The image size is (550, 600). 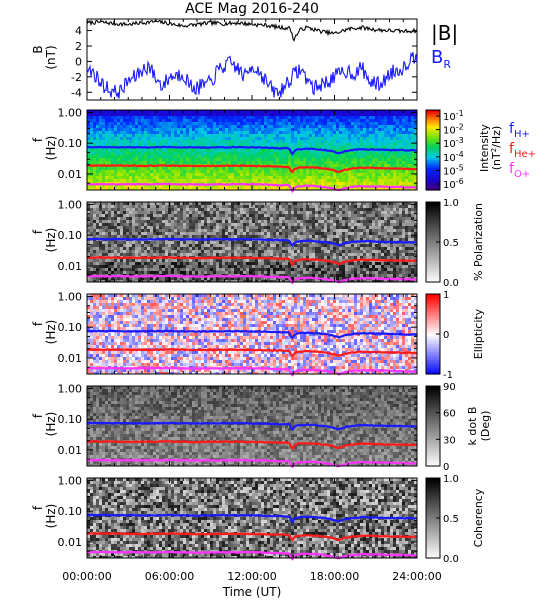 What do you see at coordinates (453, 116) in the screenshot?
I see `colorbar-tick-label: 10-1` at bounding box center [453, 116].